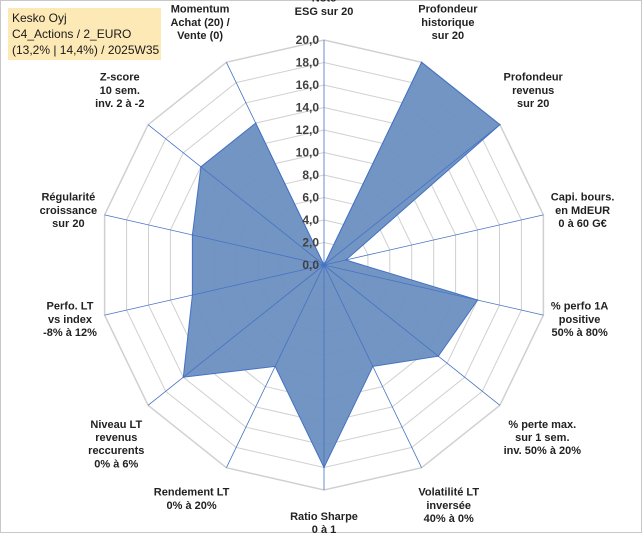 This screenshot has height=533, width=642. I want to click on tick-label-layer: 0,0 2,0 4,0 6,0 8,0 10,0 12,0 14,0 16,0 18,0 20,0, so click(308, 152).